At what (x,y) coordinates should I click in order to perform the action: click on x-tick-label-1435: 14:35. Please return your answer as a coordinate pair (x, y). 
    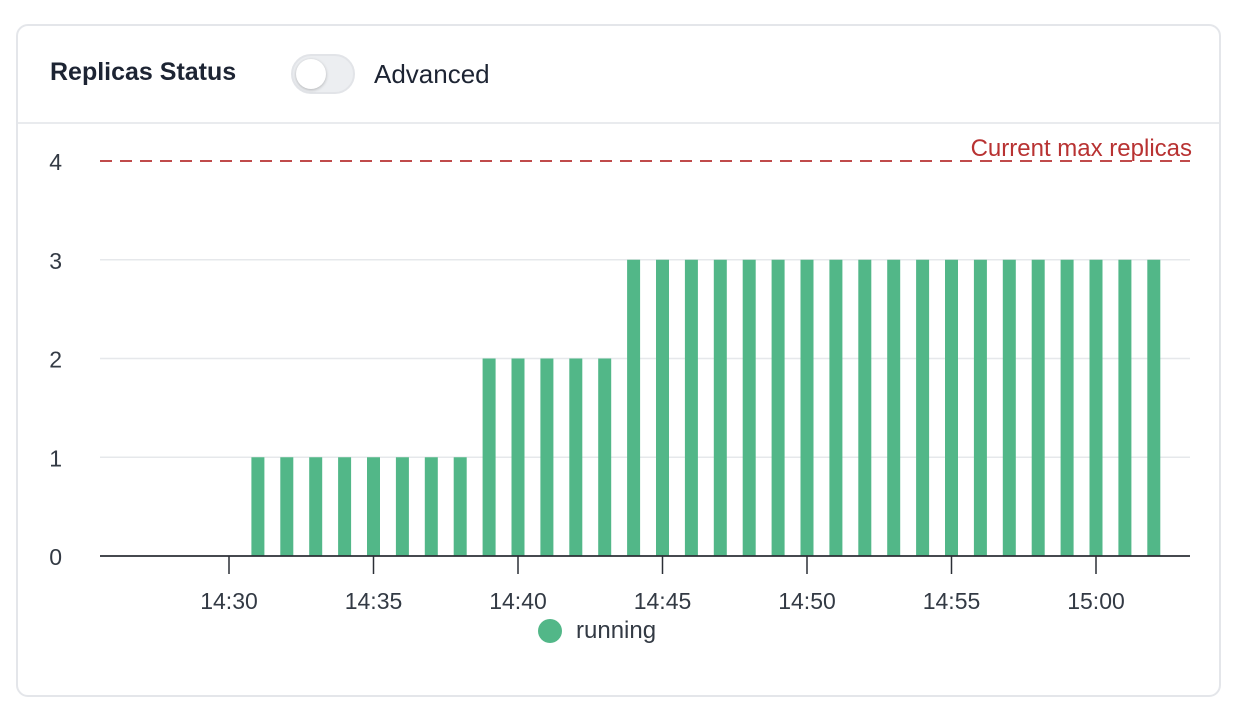
    Looking at the image, I should click on (374, 601).